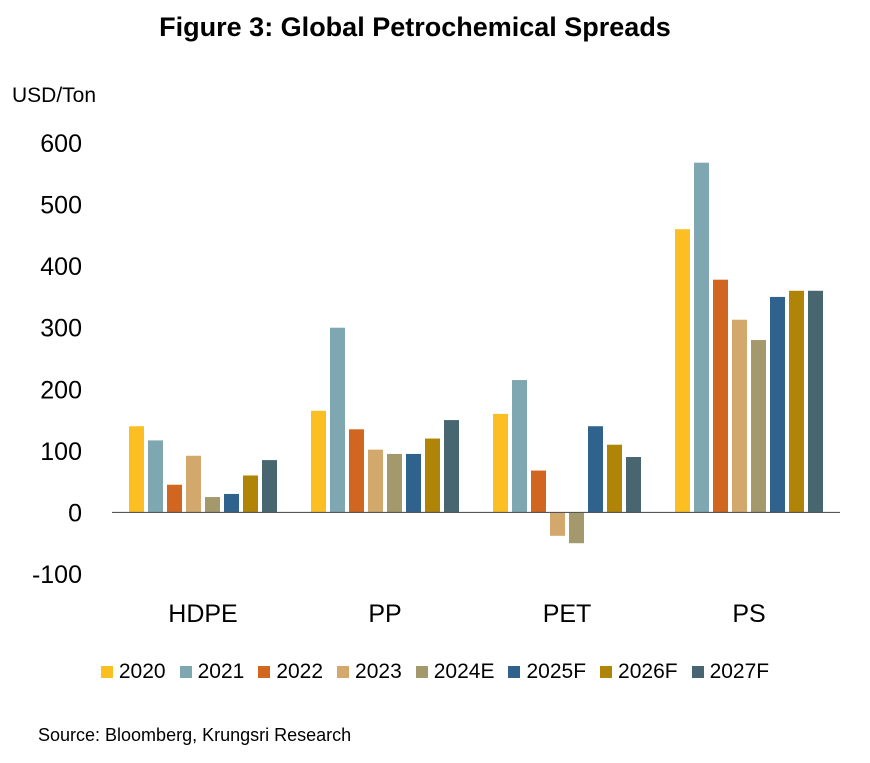 The height and width of the screenshot is (763, 870). I want to click on y-tick-label: 200, so click(61, 390).